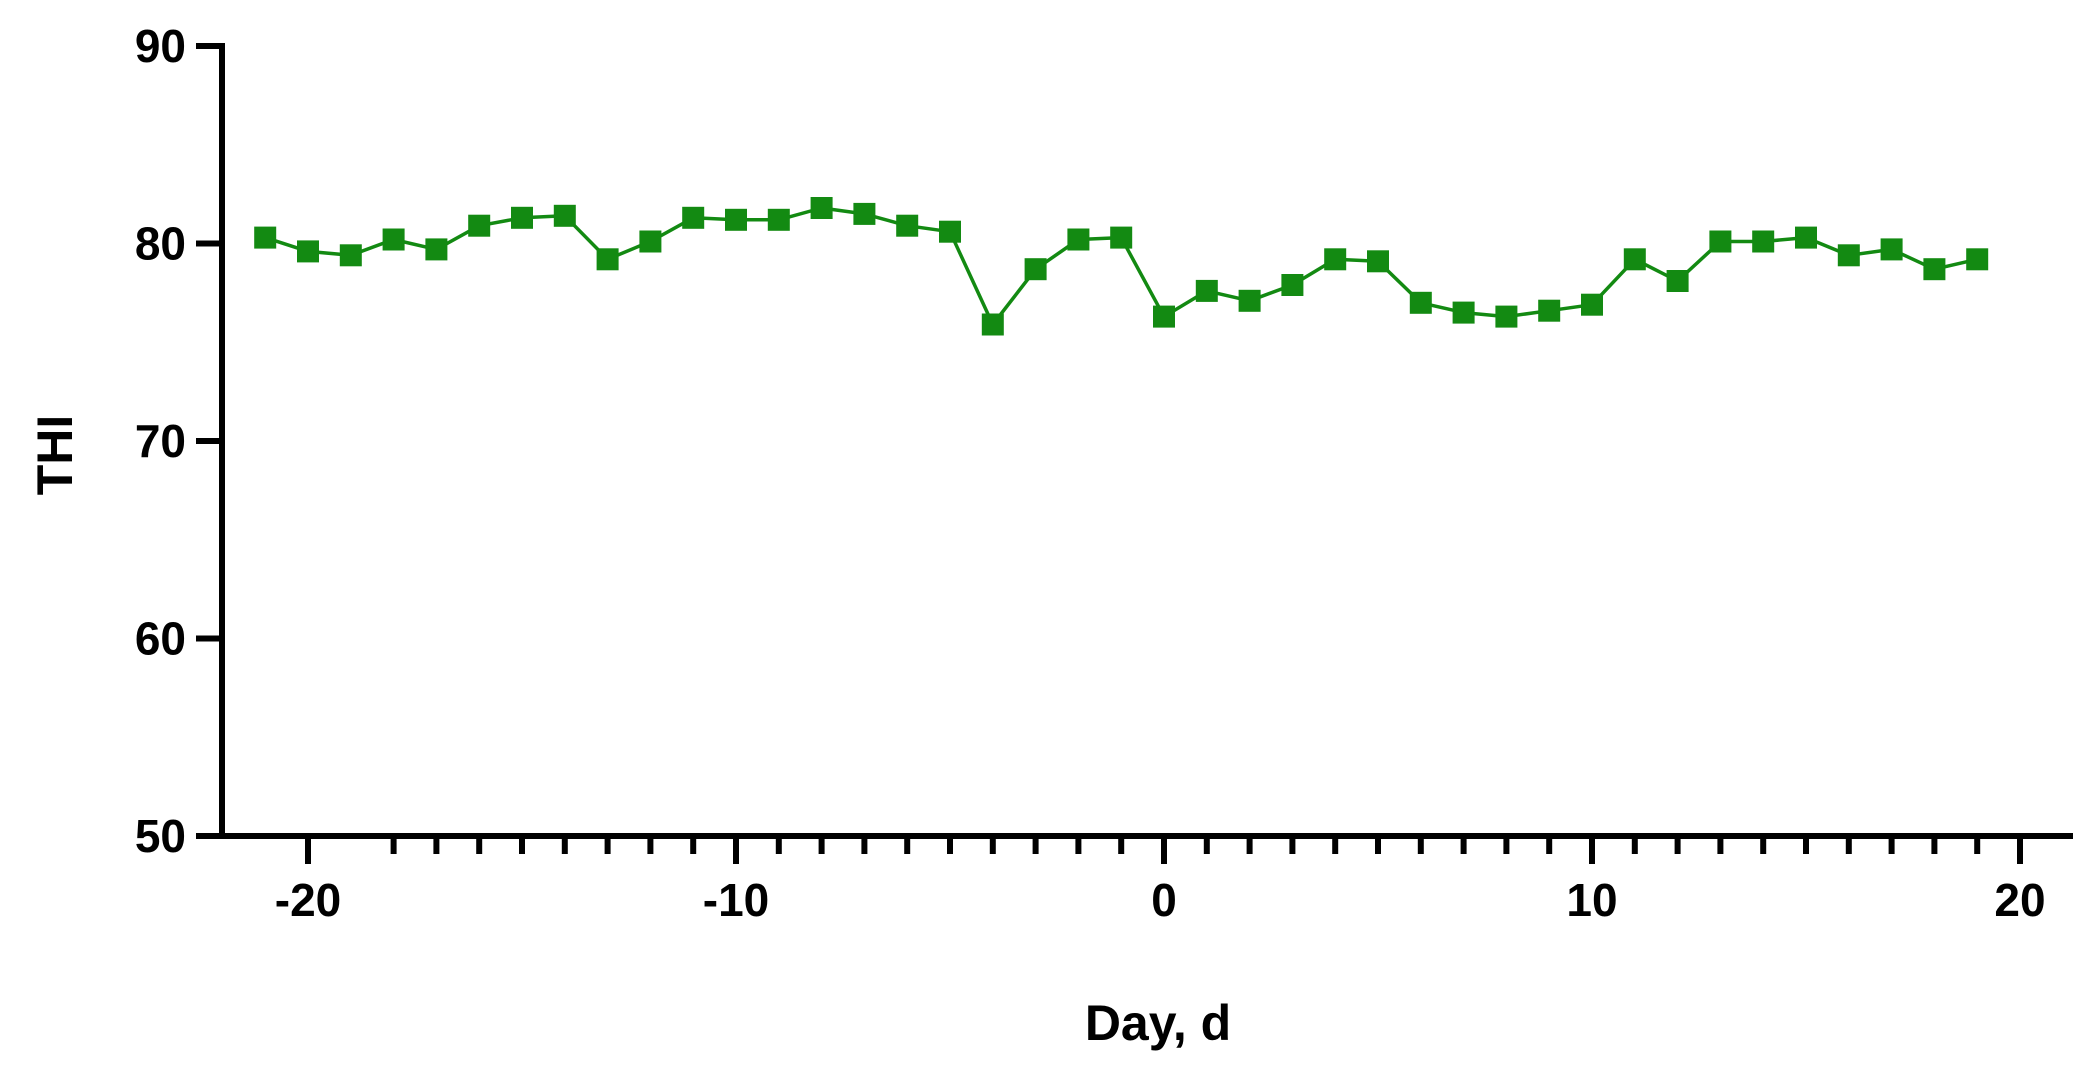  I want to click on x-axis-title: Day, d, so click(1158, 1023).